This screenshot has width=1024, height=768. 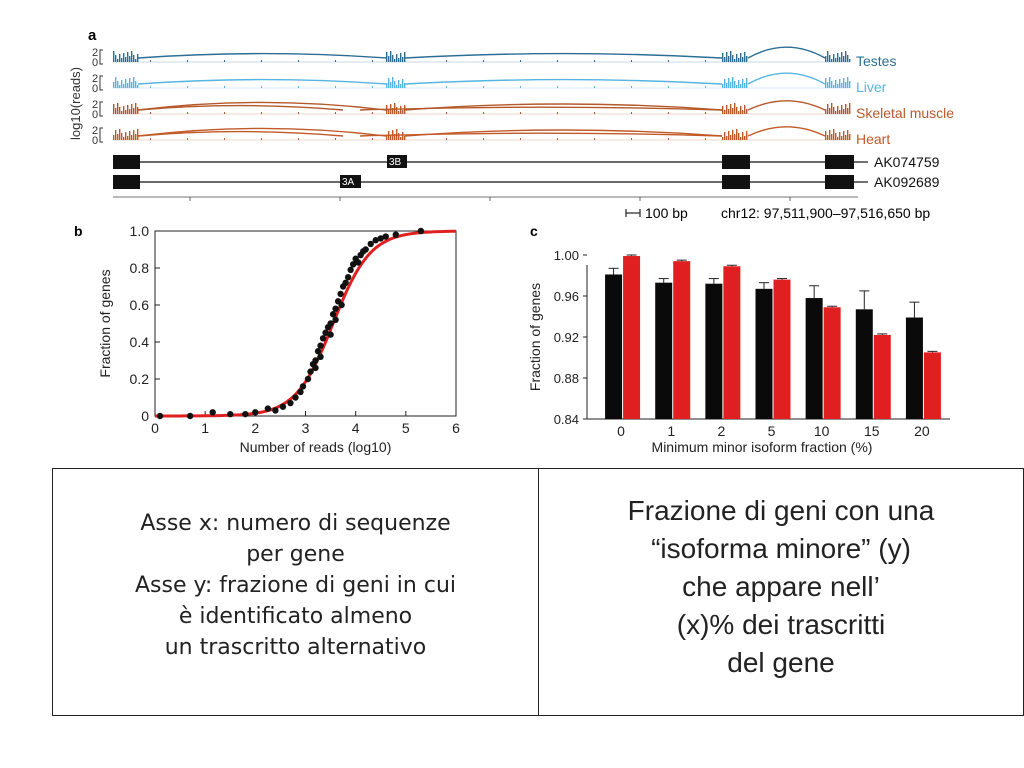 What do you see at coordinates (621, 431) in the screenshot?
I see `x-tick-label: 0` at bounding box center [621, 431].